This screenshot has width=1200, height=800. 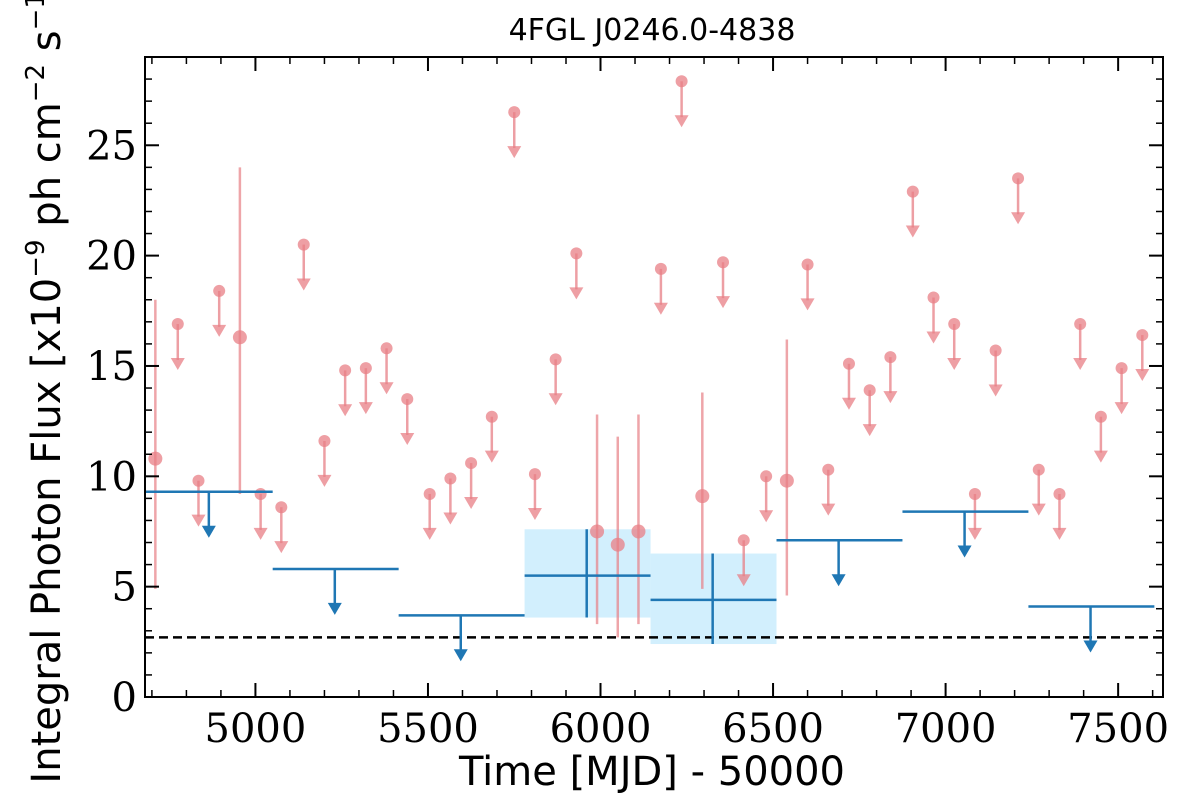 What do you see at coordinates (428, 729) in the screenshot?
I see `x-tick-label: 5500` at bounding box center [428, 729].